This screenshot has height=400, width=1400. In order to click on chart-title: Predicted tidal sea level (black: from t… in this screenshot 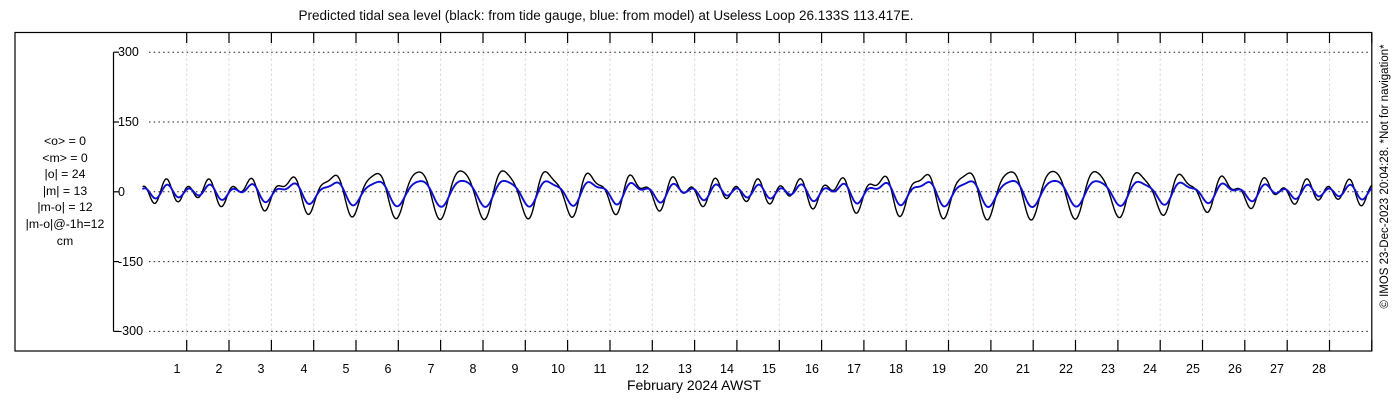, I will do `click(606, 15)`.